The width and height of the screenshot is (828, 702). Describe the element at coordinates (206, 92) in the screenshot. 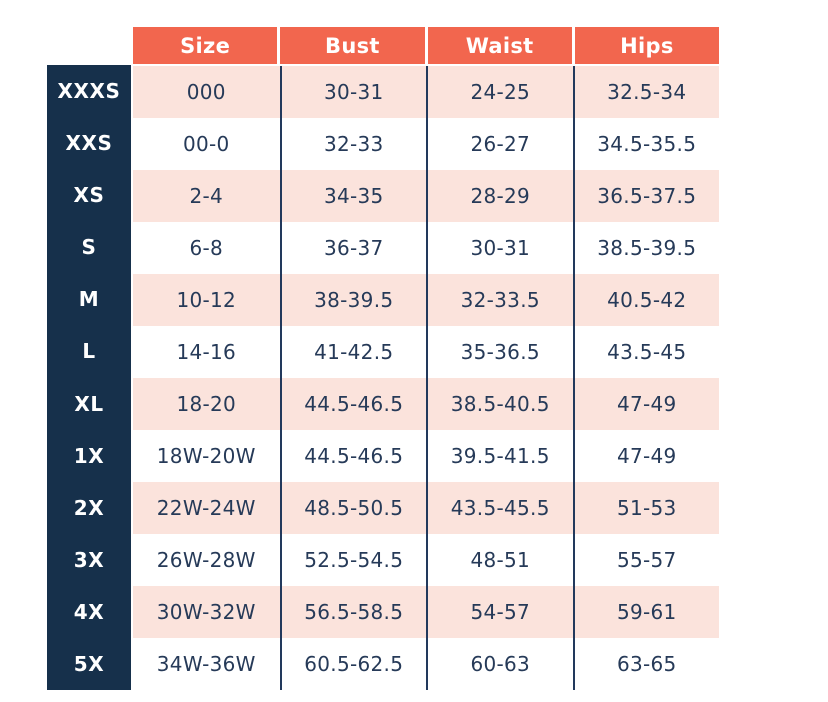

I see `cell-size: 000` at that location.